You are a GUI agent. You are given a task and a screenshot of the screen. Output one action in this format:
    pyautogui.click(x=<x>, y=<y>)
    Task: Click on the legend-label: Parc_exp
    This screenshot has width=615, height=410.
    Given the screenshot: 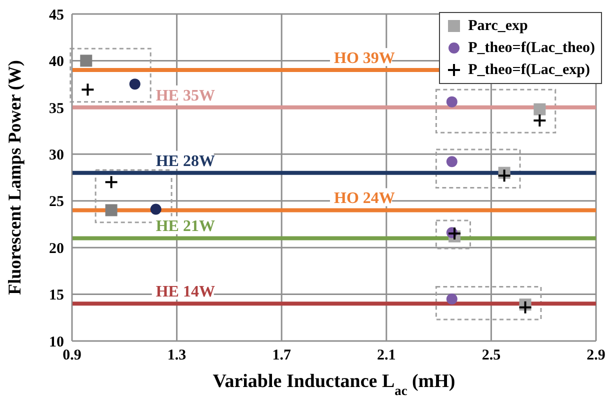 What is the action you would take?
    pyautogui.click(x=498, y=26)
    